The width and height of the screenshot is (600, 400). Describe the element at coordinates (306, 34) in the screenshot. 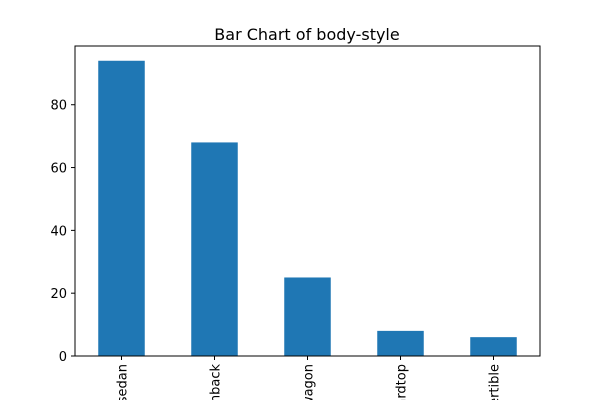

I see `chart-title: Bar Chart of body-style` at that location.